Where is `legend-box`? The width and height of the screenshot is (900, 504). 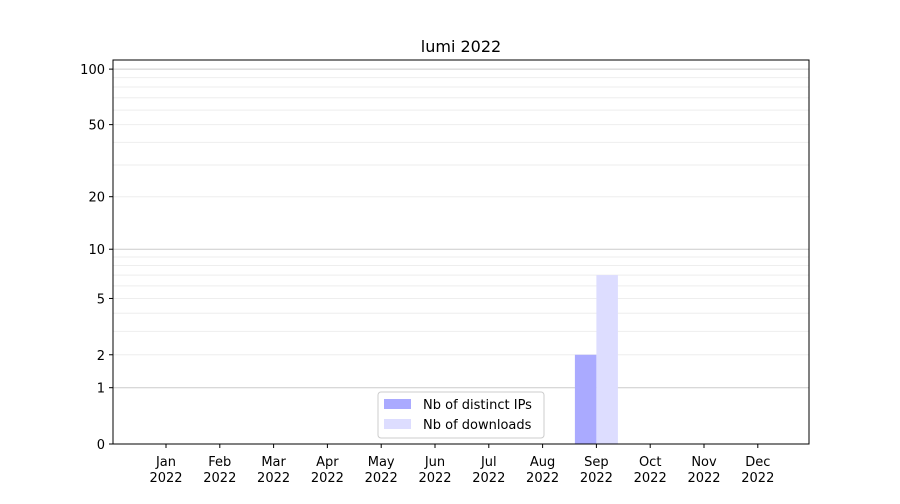
legend-box is located at coordinates (461, 415).